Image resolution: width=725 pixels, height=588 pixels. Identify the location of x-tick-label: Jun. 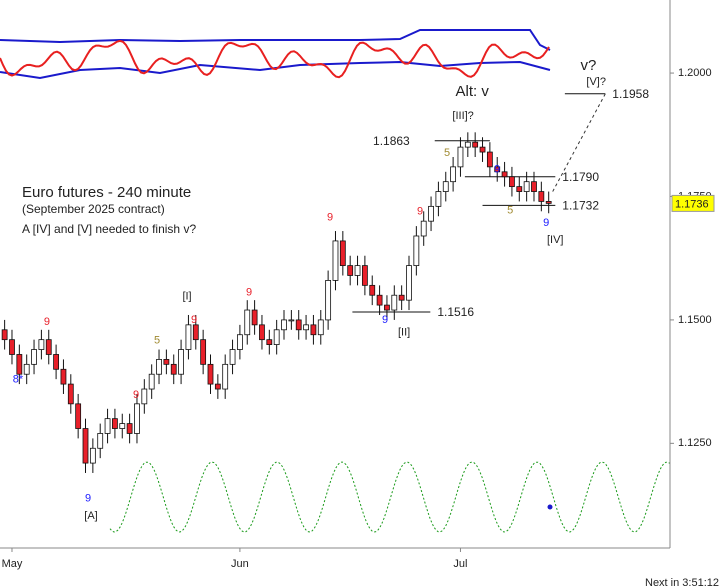
(240, 564).